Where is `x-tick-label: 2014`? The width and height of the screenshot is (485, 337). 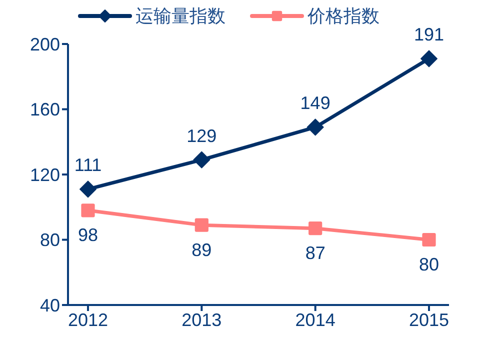
x-tick-label: 2014 is located at coordinates (315, 320).